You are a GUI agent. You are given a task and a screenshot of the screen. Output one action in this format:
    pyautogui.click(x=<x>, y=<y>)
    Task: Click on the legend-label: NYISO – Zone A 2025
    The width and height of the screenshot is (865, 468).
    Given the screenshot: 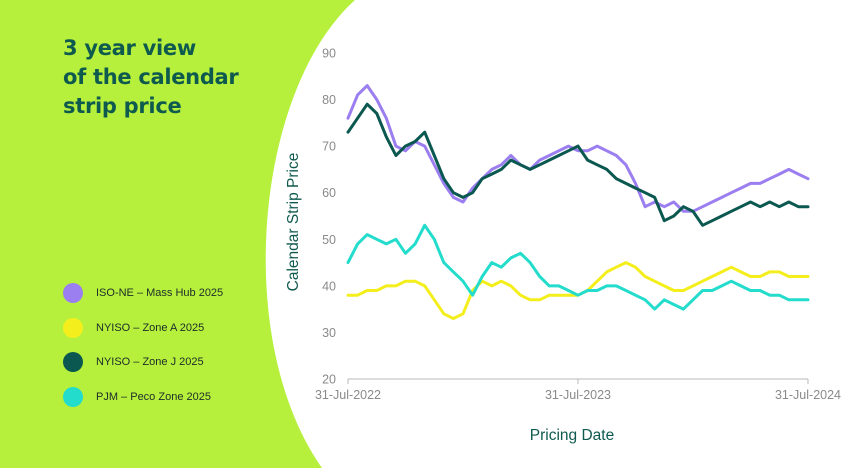 What is the action you would take?
    pyautogui.click(x=150, y=327)
    